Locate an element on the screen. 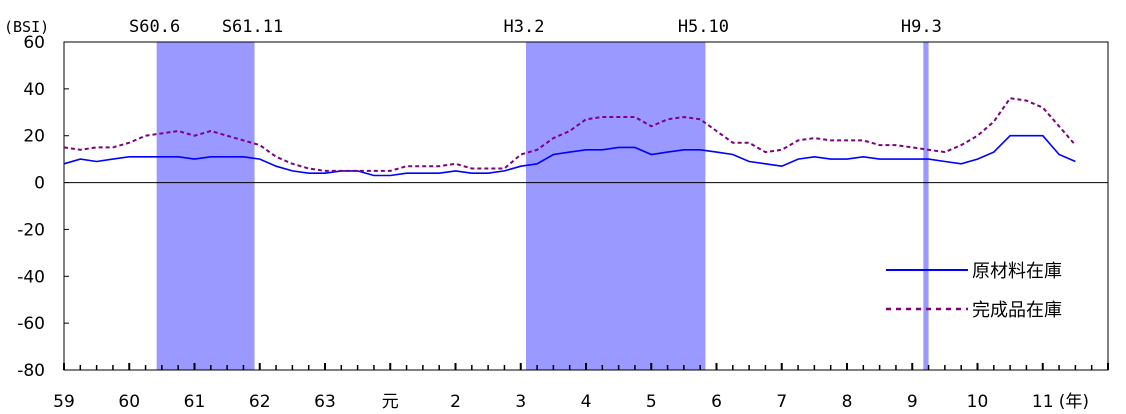 The image size is (1126, 414). x-axis-ticks: 59 60 61 62 63 元 2 3 4 5 6 7 8 9 10 11 is located at coordinates (581, 387).